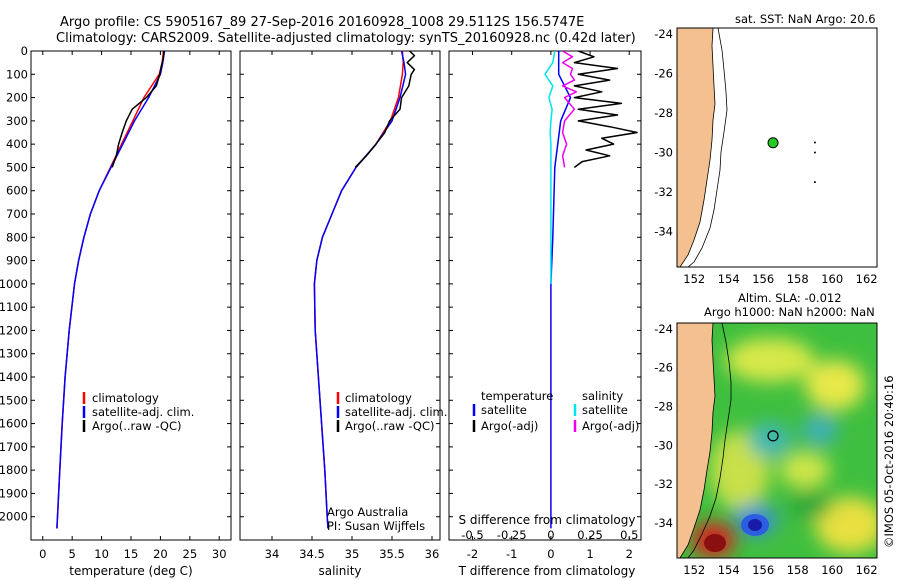 The width and height of the screenshot is (900, 580). What do you see at coordinates (591, 290) in the screenshot?
I see `difference-plot-area` at bounding box center [591, 290].